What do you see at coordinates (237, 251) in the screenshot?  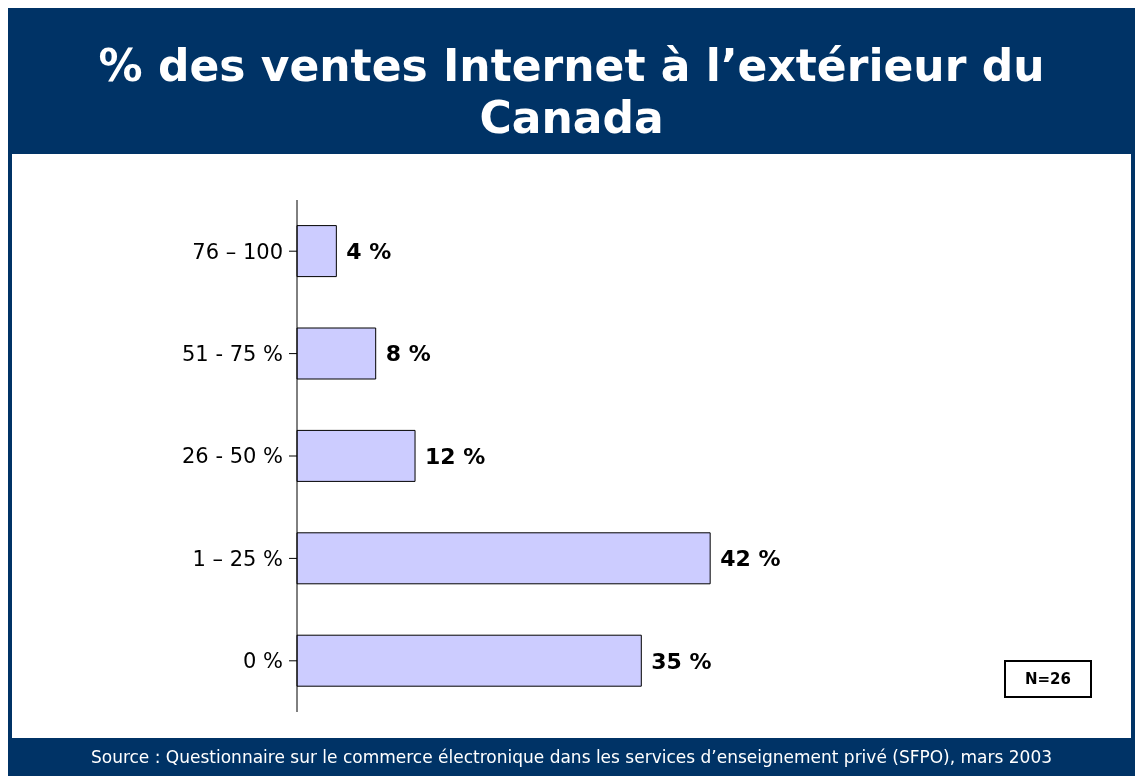 I see `y-tick-label: 76 – 100` at bounding box center [237, 251].